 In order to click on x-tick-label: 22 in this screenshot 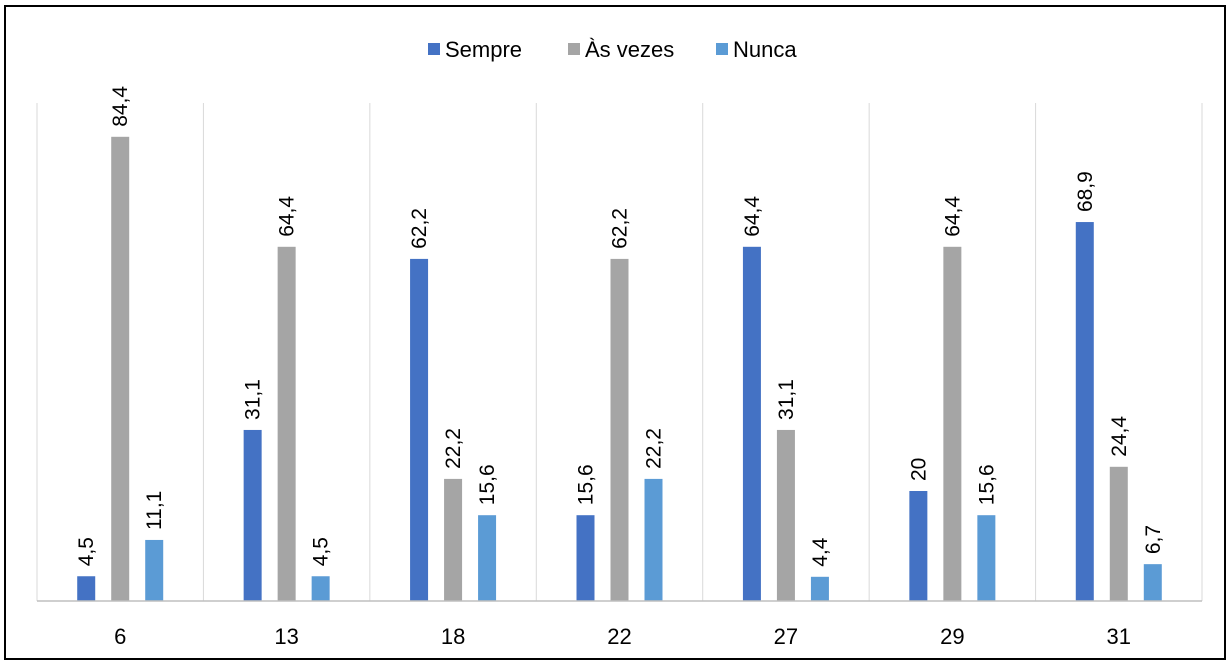, I will do `click(619, 636)`.